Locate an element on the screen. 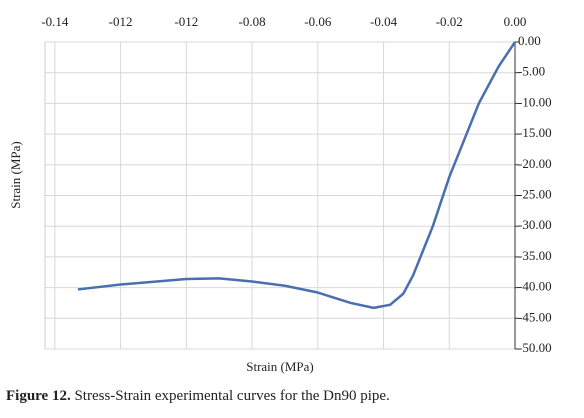  y-tick-label: -15.00 is located at coordinates (535, 132).